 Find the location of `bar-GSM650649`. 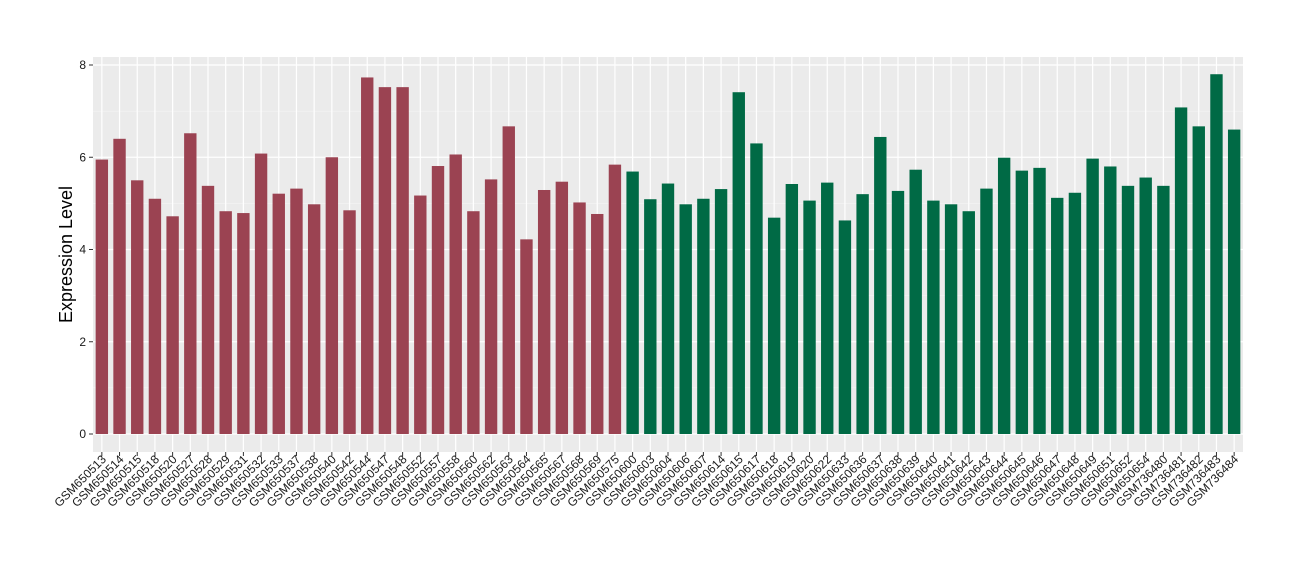

bar-GSM650649 is located at coordinates (1092, 296).